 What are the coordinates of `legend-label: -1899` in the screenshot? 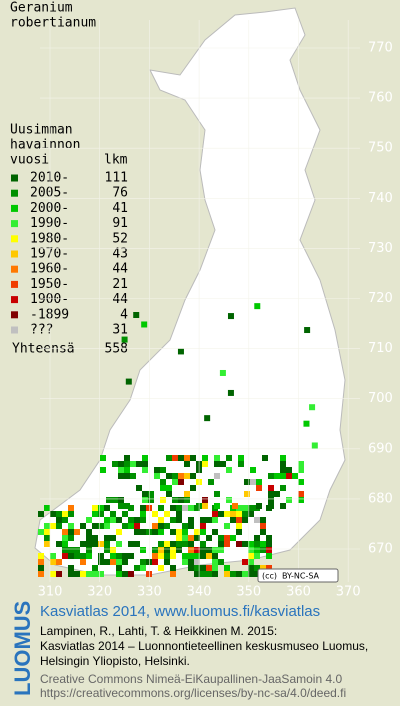 It's located at (49, 314).